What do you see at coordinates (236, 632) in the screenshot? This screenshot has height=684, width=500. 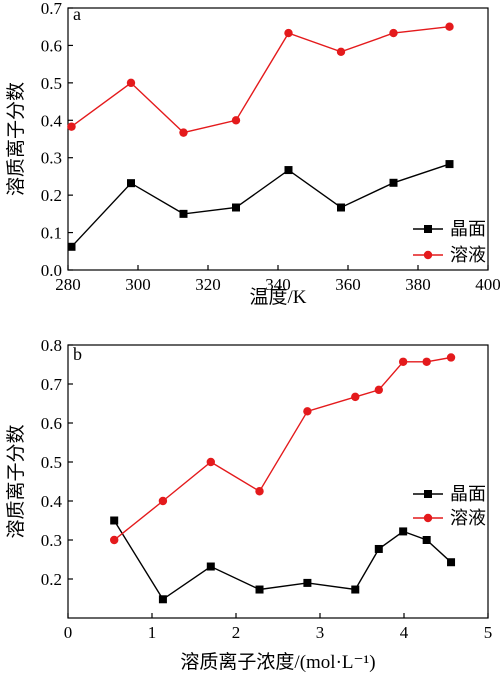 I see `x-tick-label: 2` at bounding box center [236, 632].